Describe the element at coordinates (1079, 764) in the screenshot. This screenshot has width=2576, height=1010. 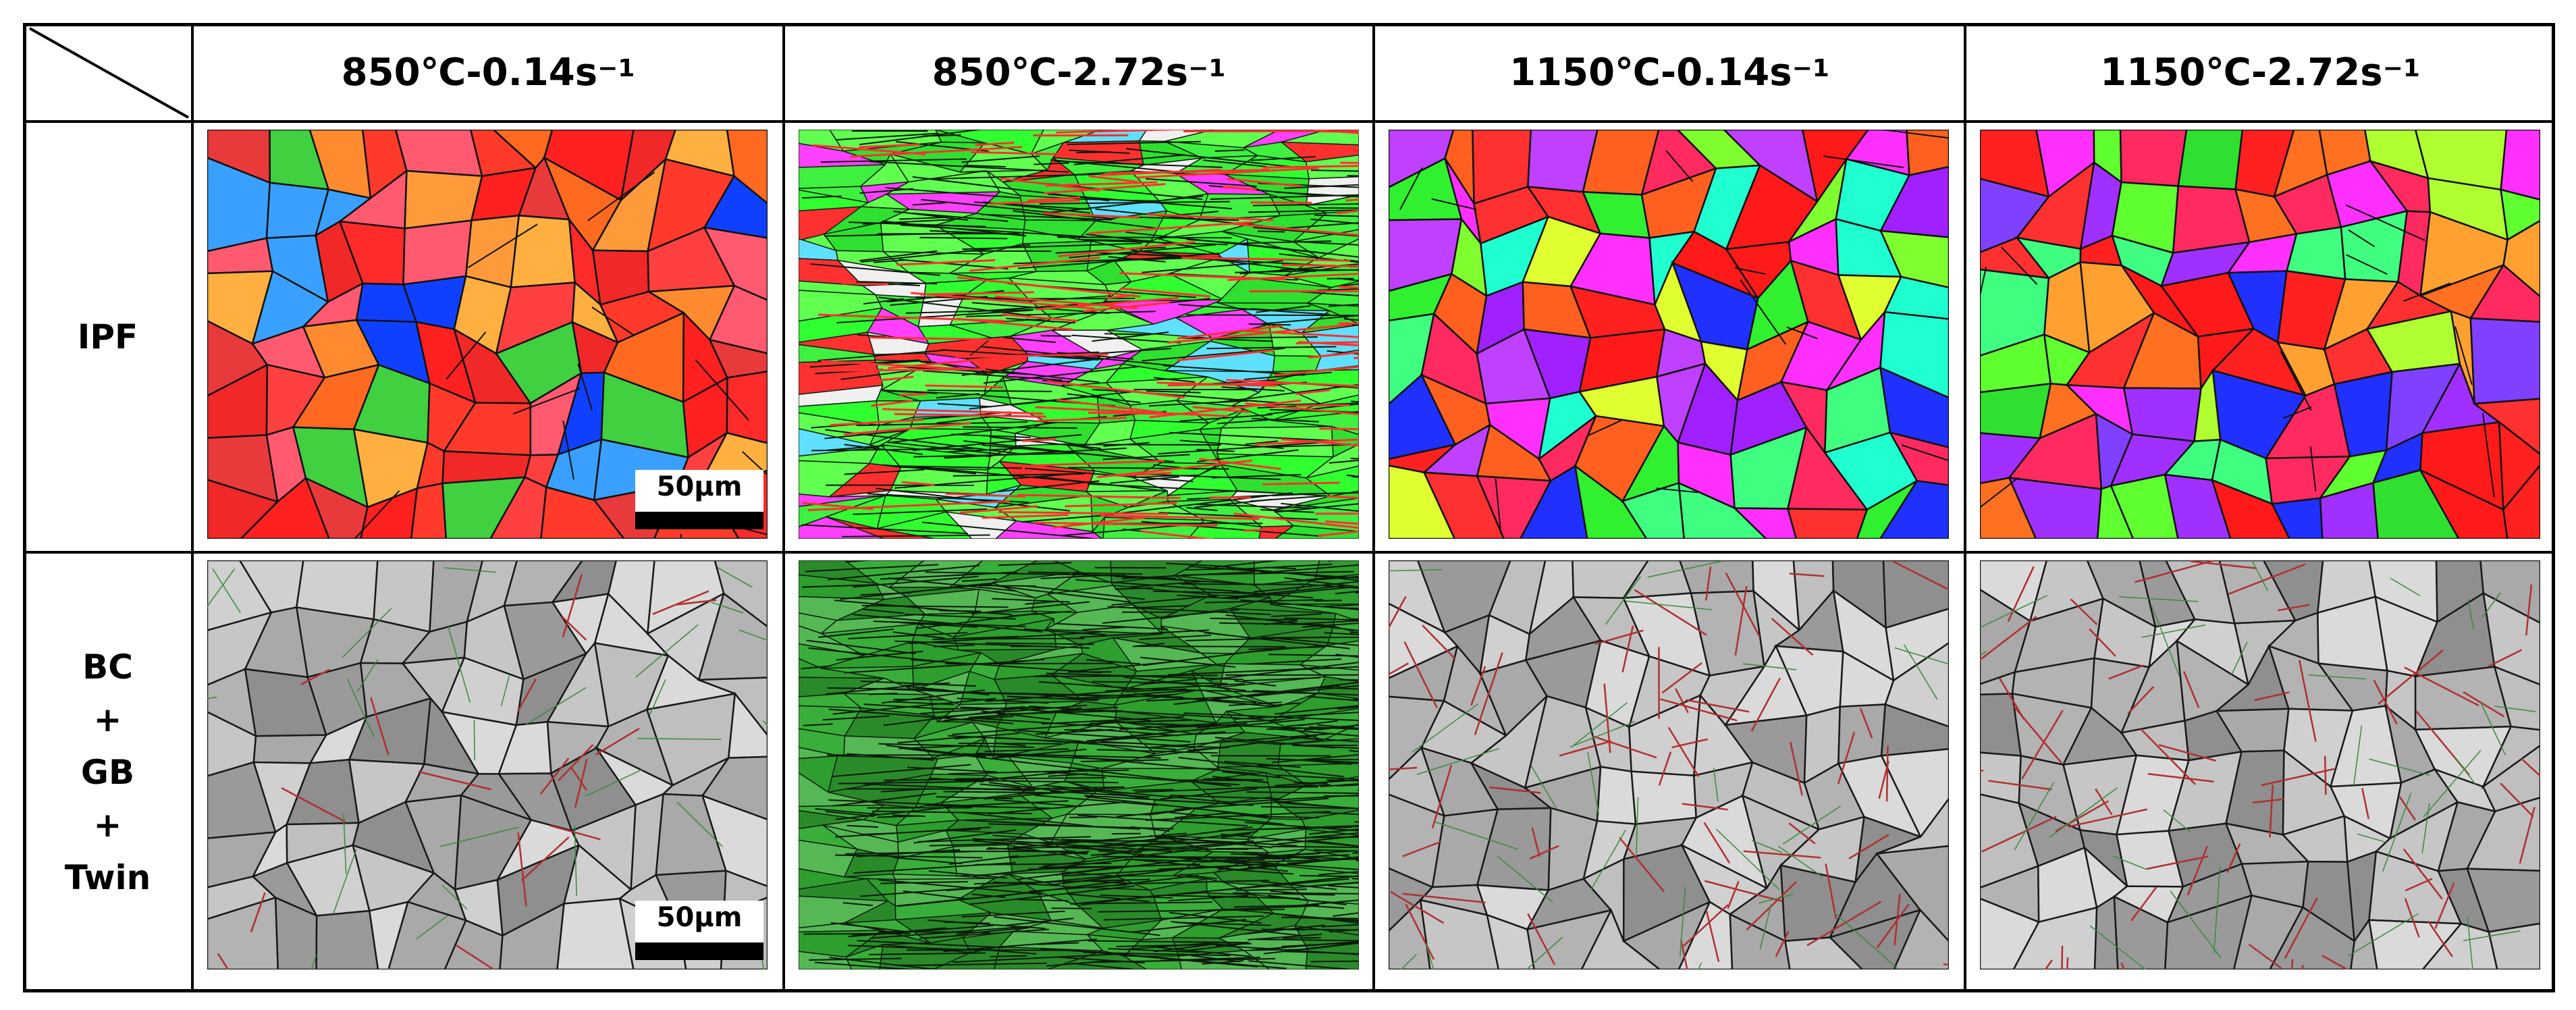
I see `bc-map` at that location.